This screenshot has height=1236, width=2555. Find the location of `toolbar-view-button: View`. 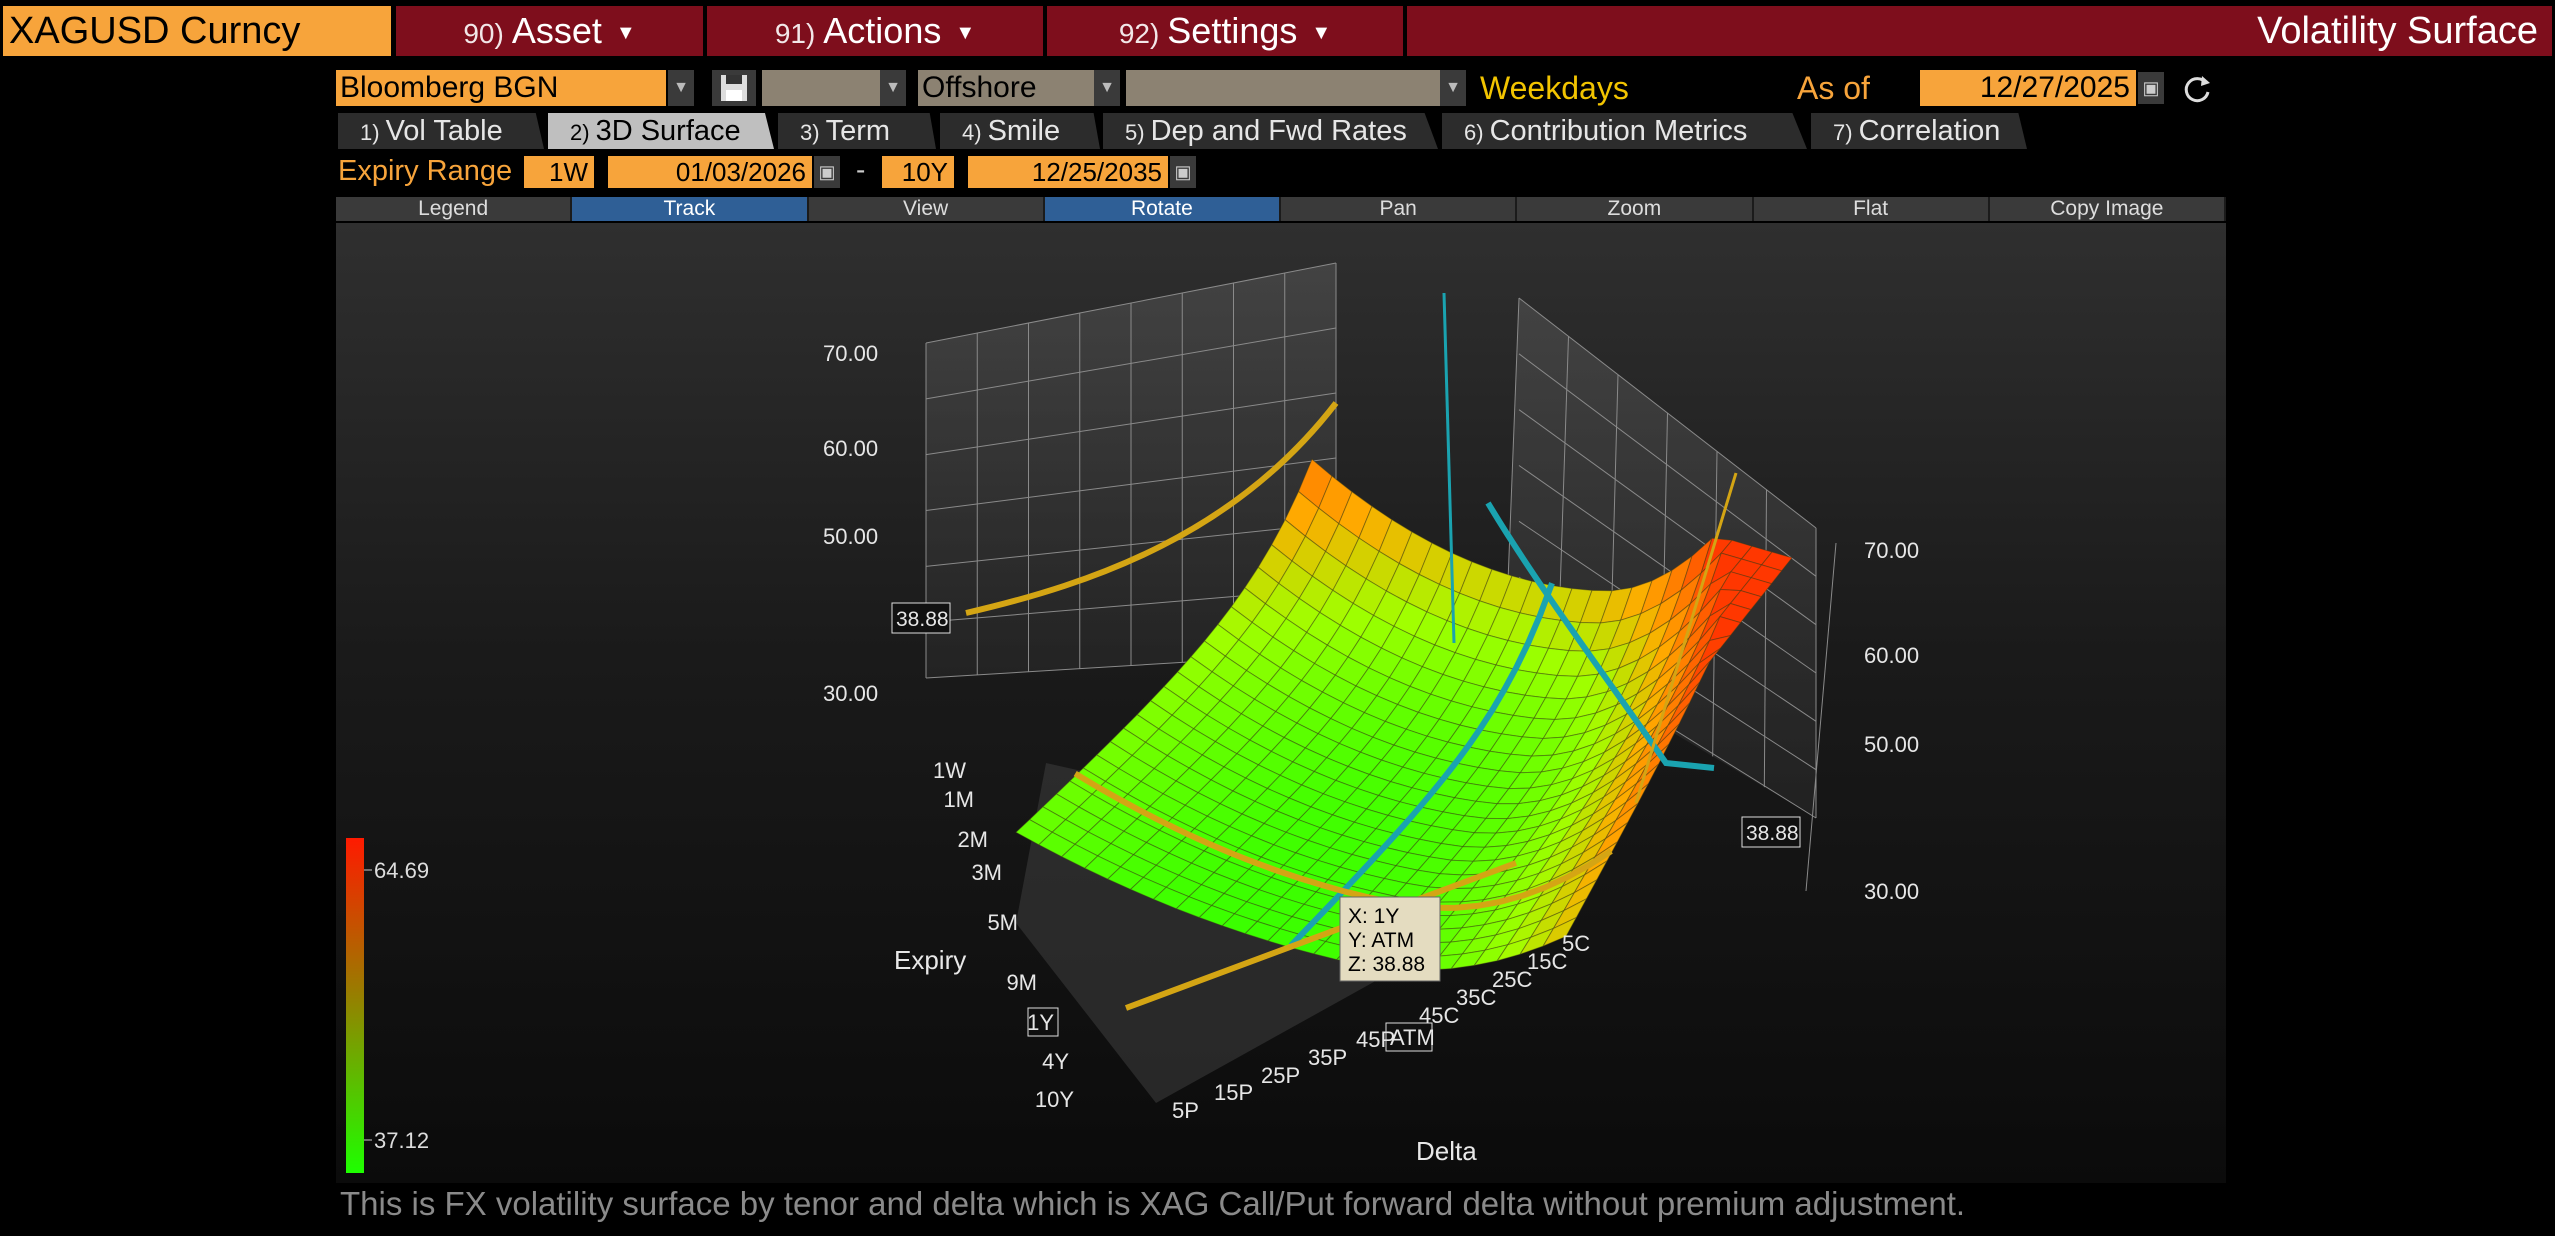

toolbar-view-button: View is located at coordinates (926, 209).